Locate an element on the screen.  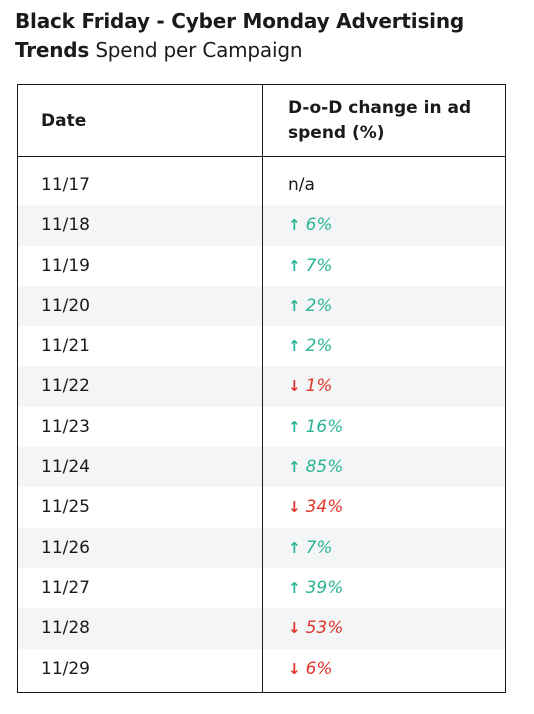
cell-date: 11/19 is located at coordinates (65, 265).